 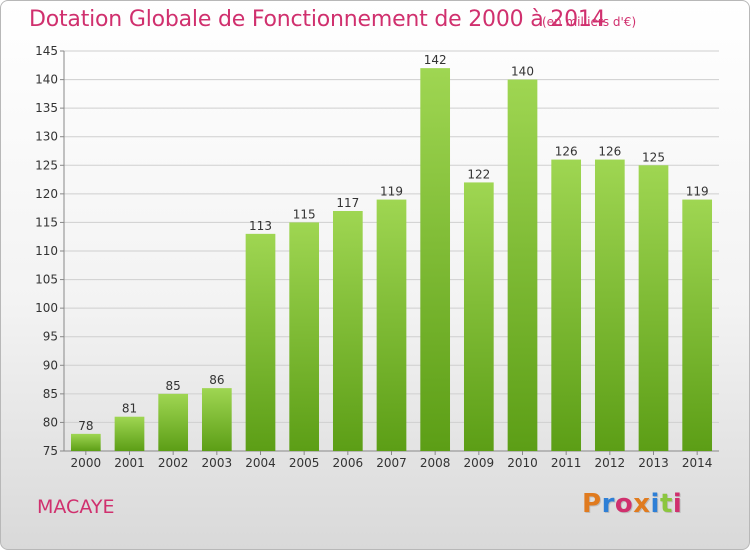 I want to click on y-tick-label: 140, so click(x=46, y=80).